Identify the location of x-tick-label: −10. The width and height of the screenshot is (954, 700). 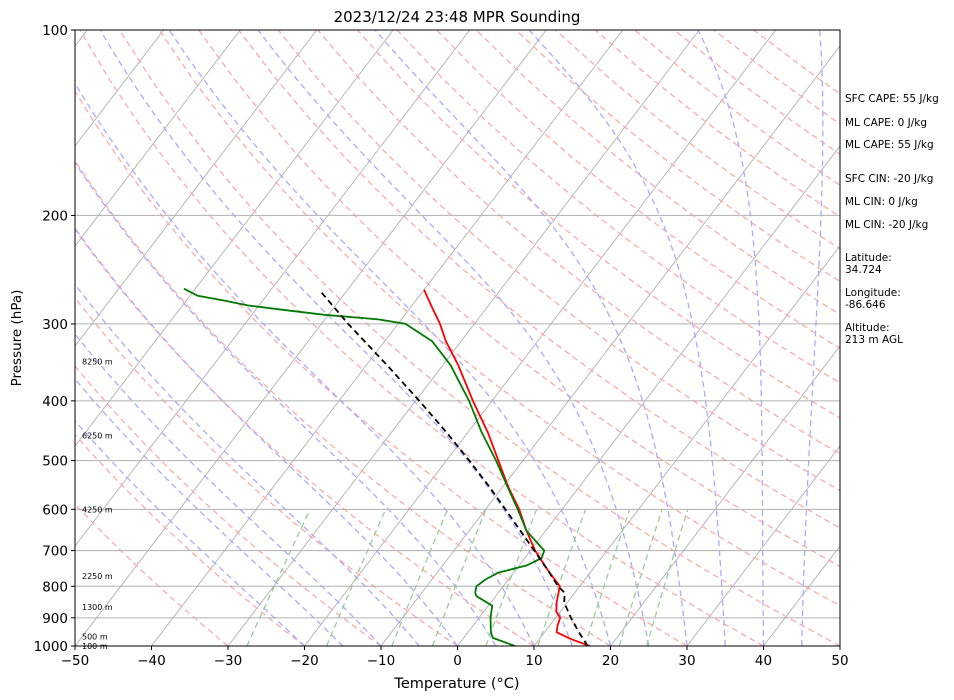
(381, 661).